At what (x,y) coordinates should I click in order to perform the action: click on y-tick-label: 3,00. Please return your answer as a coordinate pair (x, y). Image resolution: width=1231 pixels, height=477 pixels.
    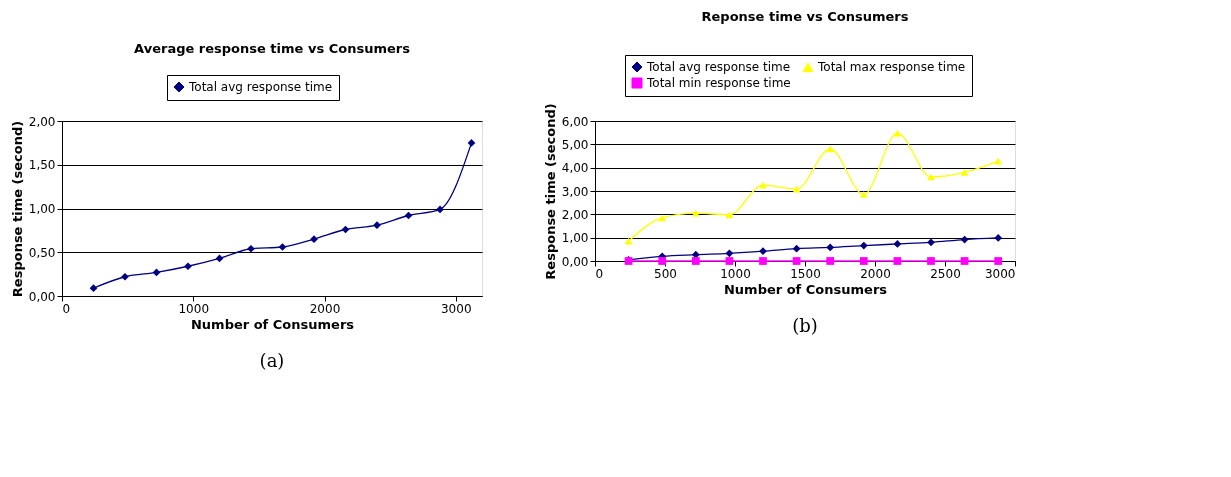
    Looking at the image, I should click on (575, 191).